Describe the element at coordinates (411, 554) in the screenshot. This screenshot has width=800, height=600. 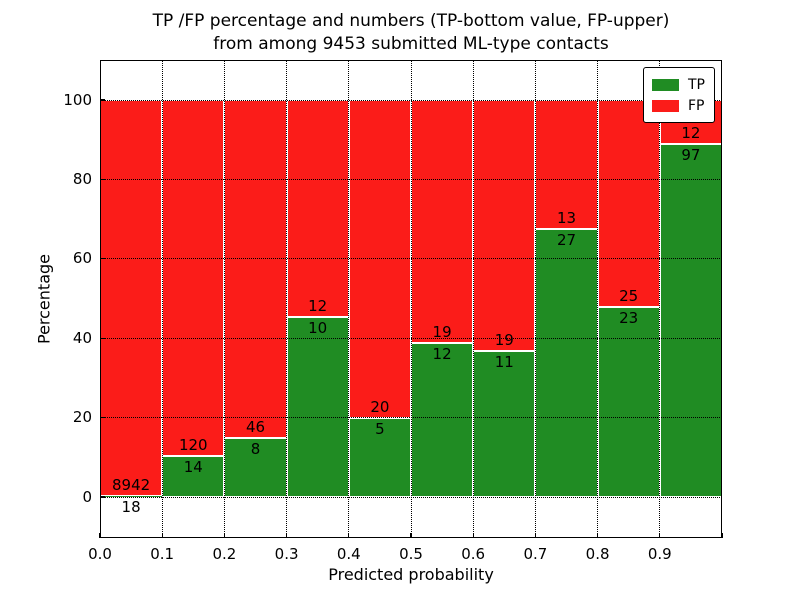
I see `x-tick-label: 0.5` at that location.